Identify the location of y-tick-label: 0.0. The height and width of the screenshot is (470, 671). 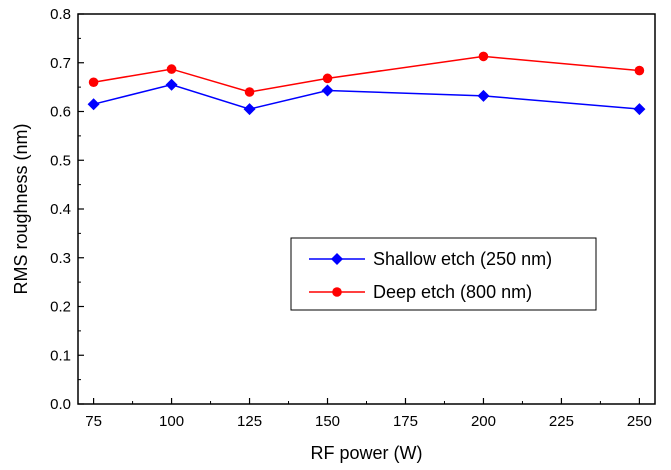
(60, 404).